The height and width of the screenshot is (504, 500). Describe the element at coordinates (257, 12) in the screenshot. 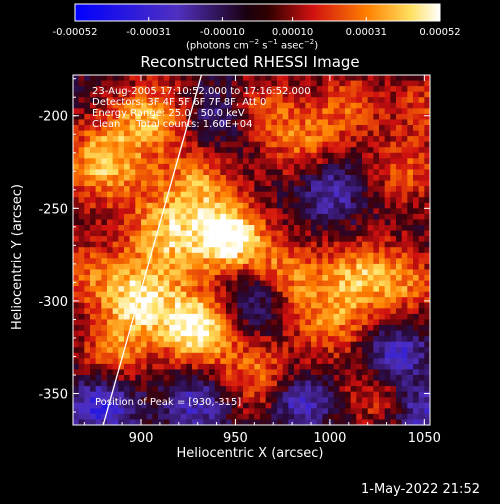

I see `colorbar` at that location.